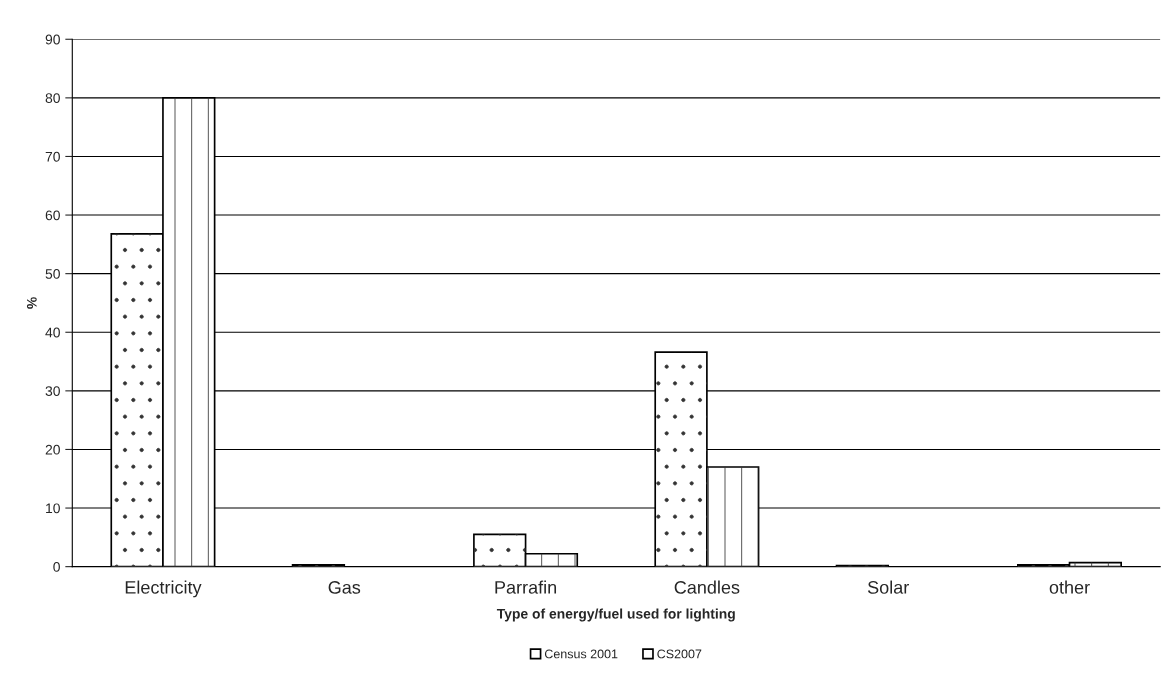  I want to click on x-tick-label: Gas, so click(344, 587).